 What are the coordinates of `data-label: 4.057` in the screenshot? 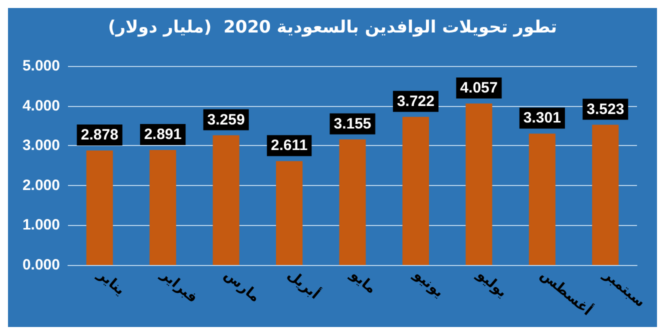 It's located at (479, 88).